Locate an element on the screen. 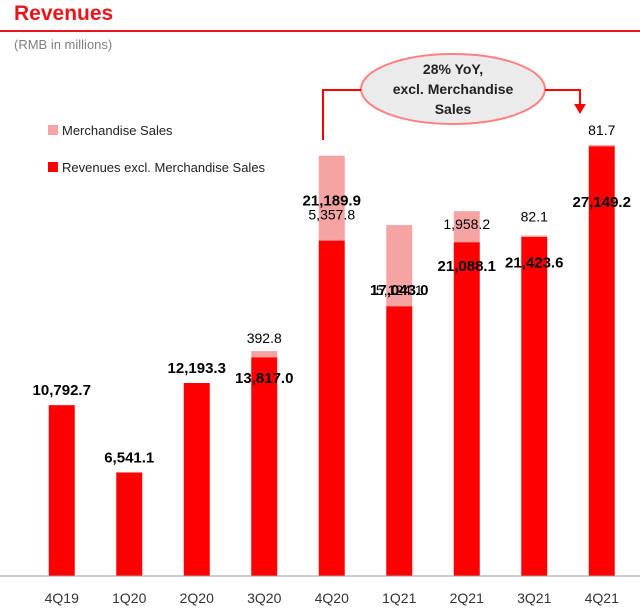 The height and width of the screenshot is (608, 640). tick-1q20: 1Q20 is located at coordinates (129, 598).